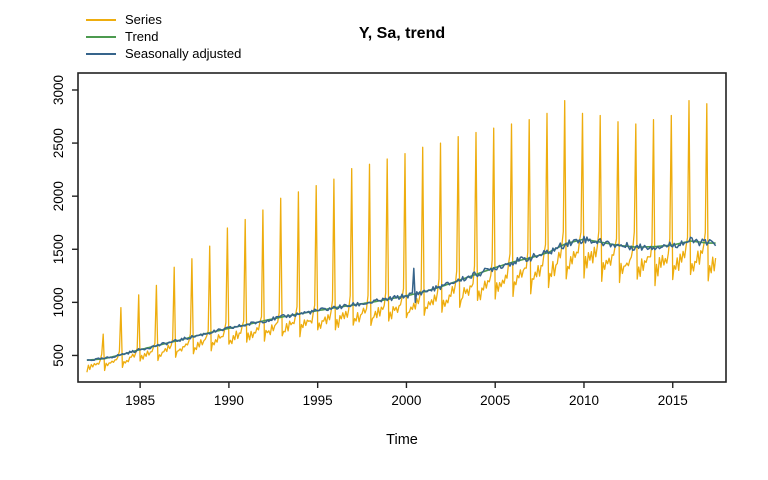 Image resolution: width=768 pixels, height=480 pixels. I want to click on legend-item-label: Seasonally adjusted, so click(183, 53).